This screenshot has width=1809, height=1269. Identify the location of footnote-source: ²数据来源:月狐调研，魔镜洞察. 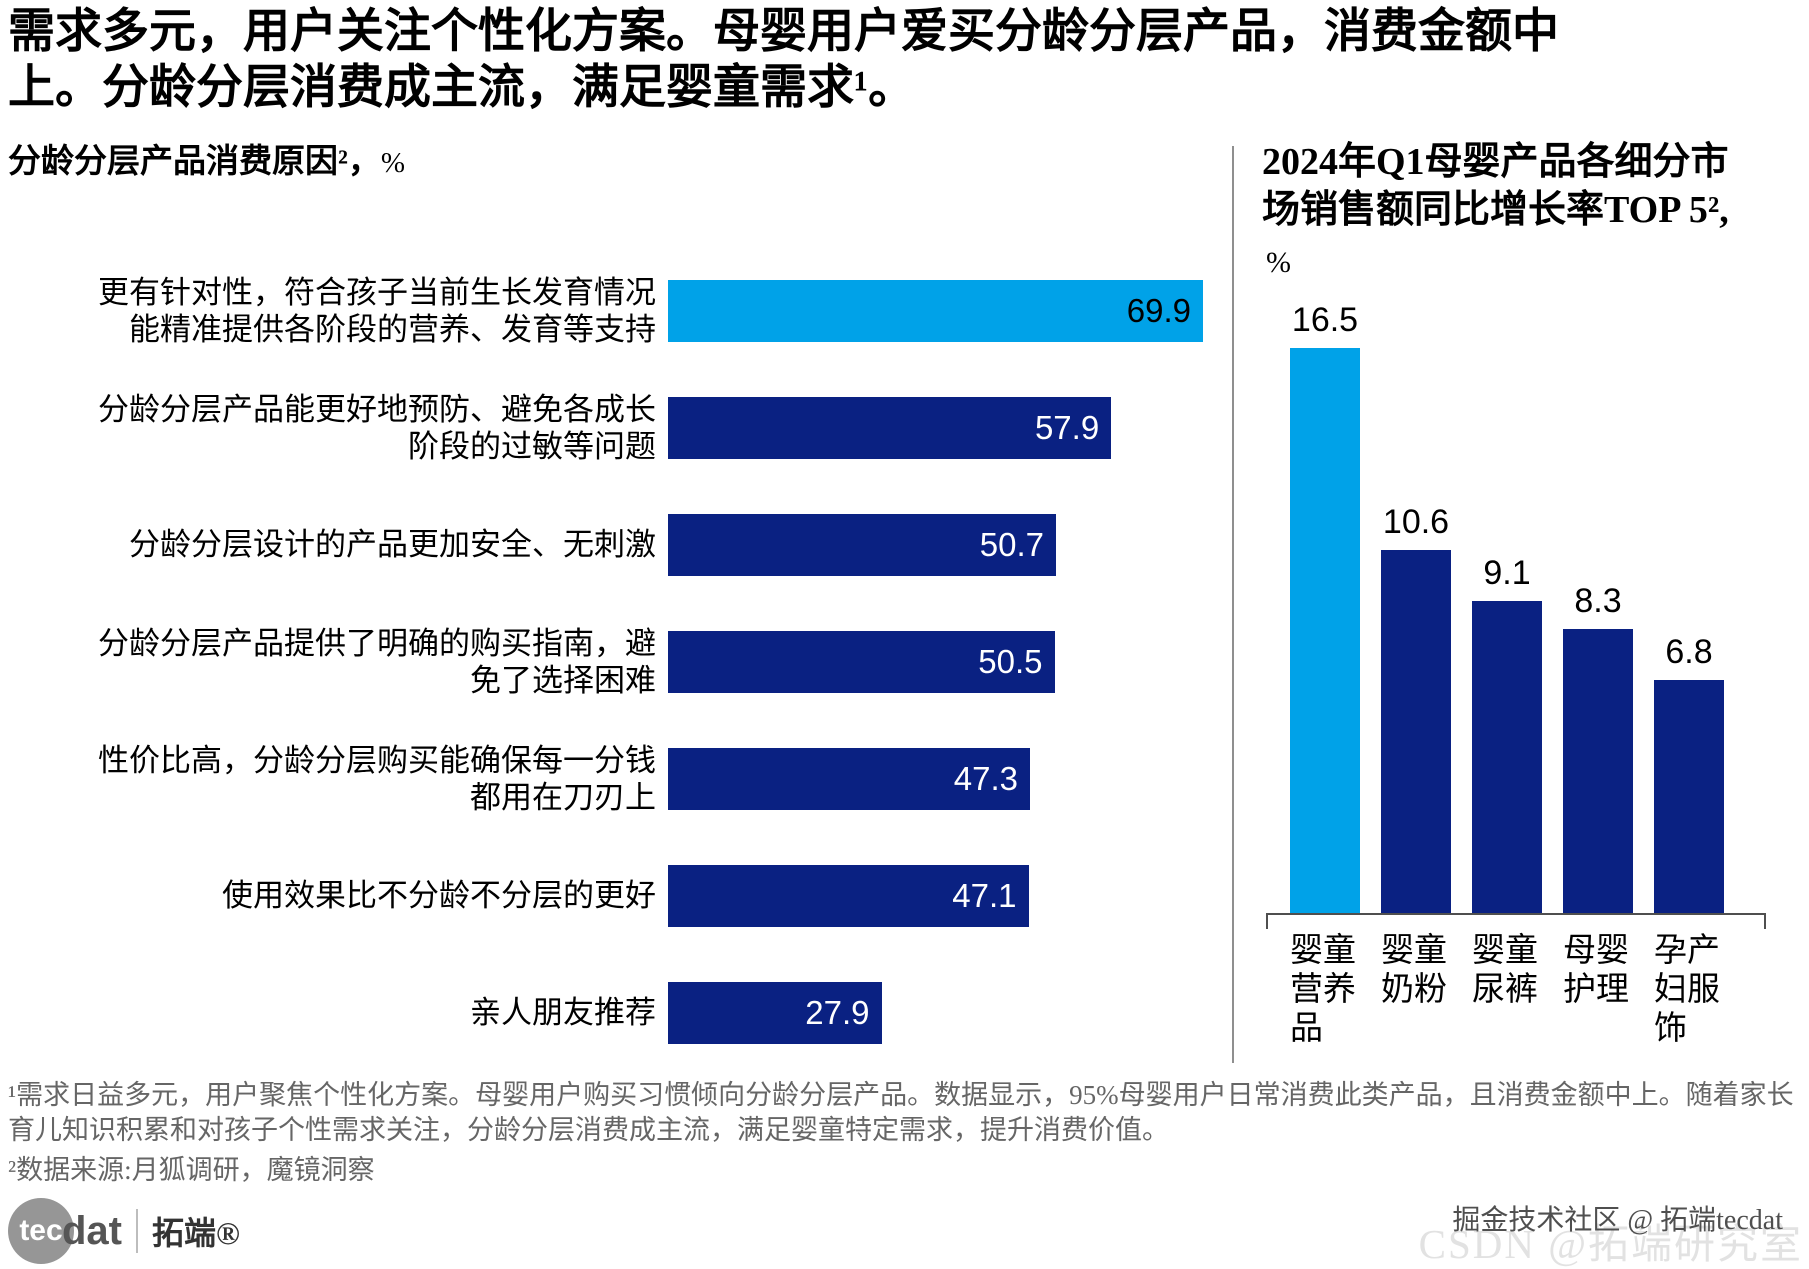
(191, 1170).